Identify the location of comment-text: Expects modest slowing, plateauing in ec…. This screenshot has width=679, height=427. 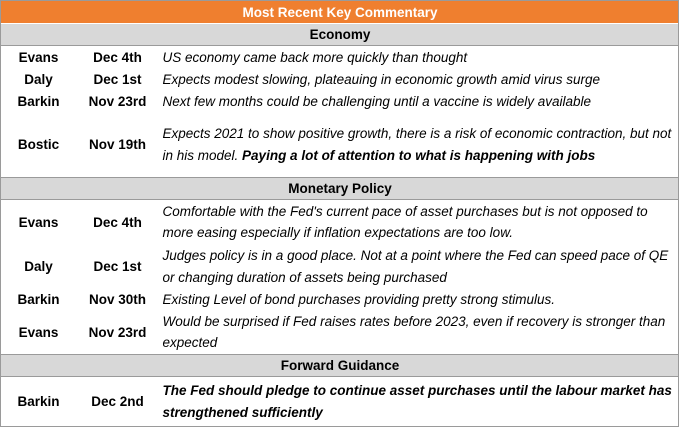
(381, 79).